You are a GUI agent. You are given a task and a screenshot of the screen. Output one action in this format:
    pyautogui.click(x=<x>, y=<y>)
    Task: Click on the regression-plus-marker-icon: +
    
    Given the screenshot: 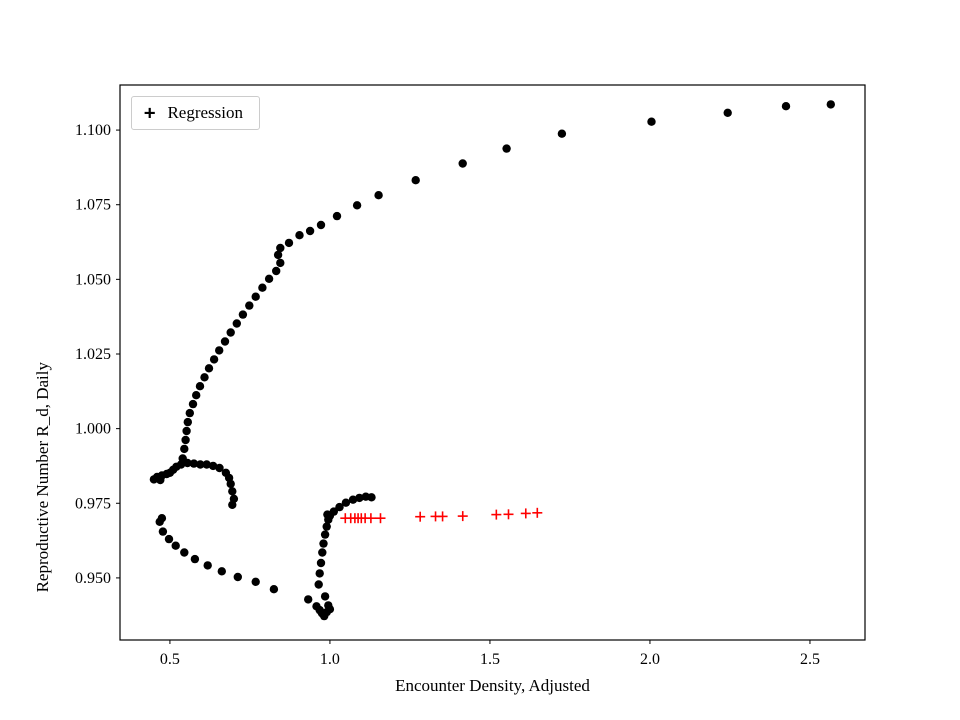 What is the action you would take?
    pyautogui.click(x=150, y=112)
    